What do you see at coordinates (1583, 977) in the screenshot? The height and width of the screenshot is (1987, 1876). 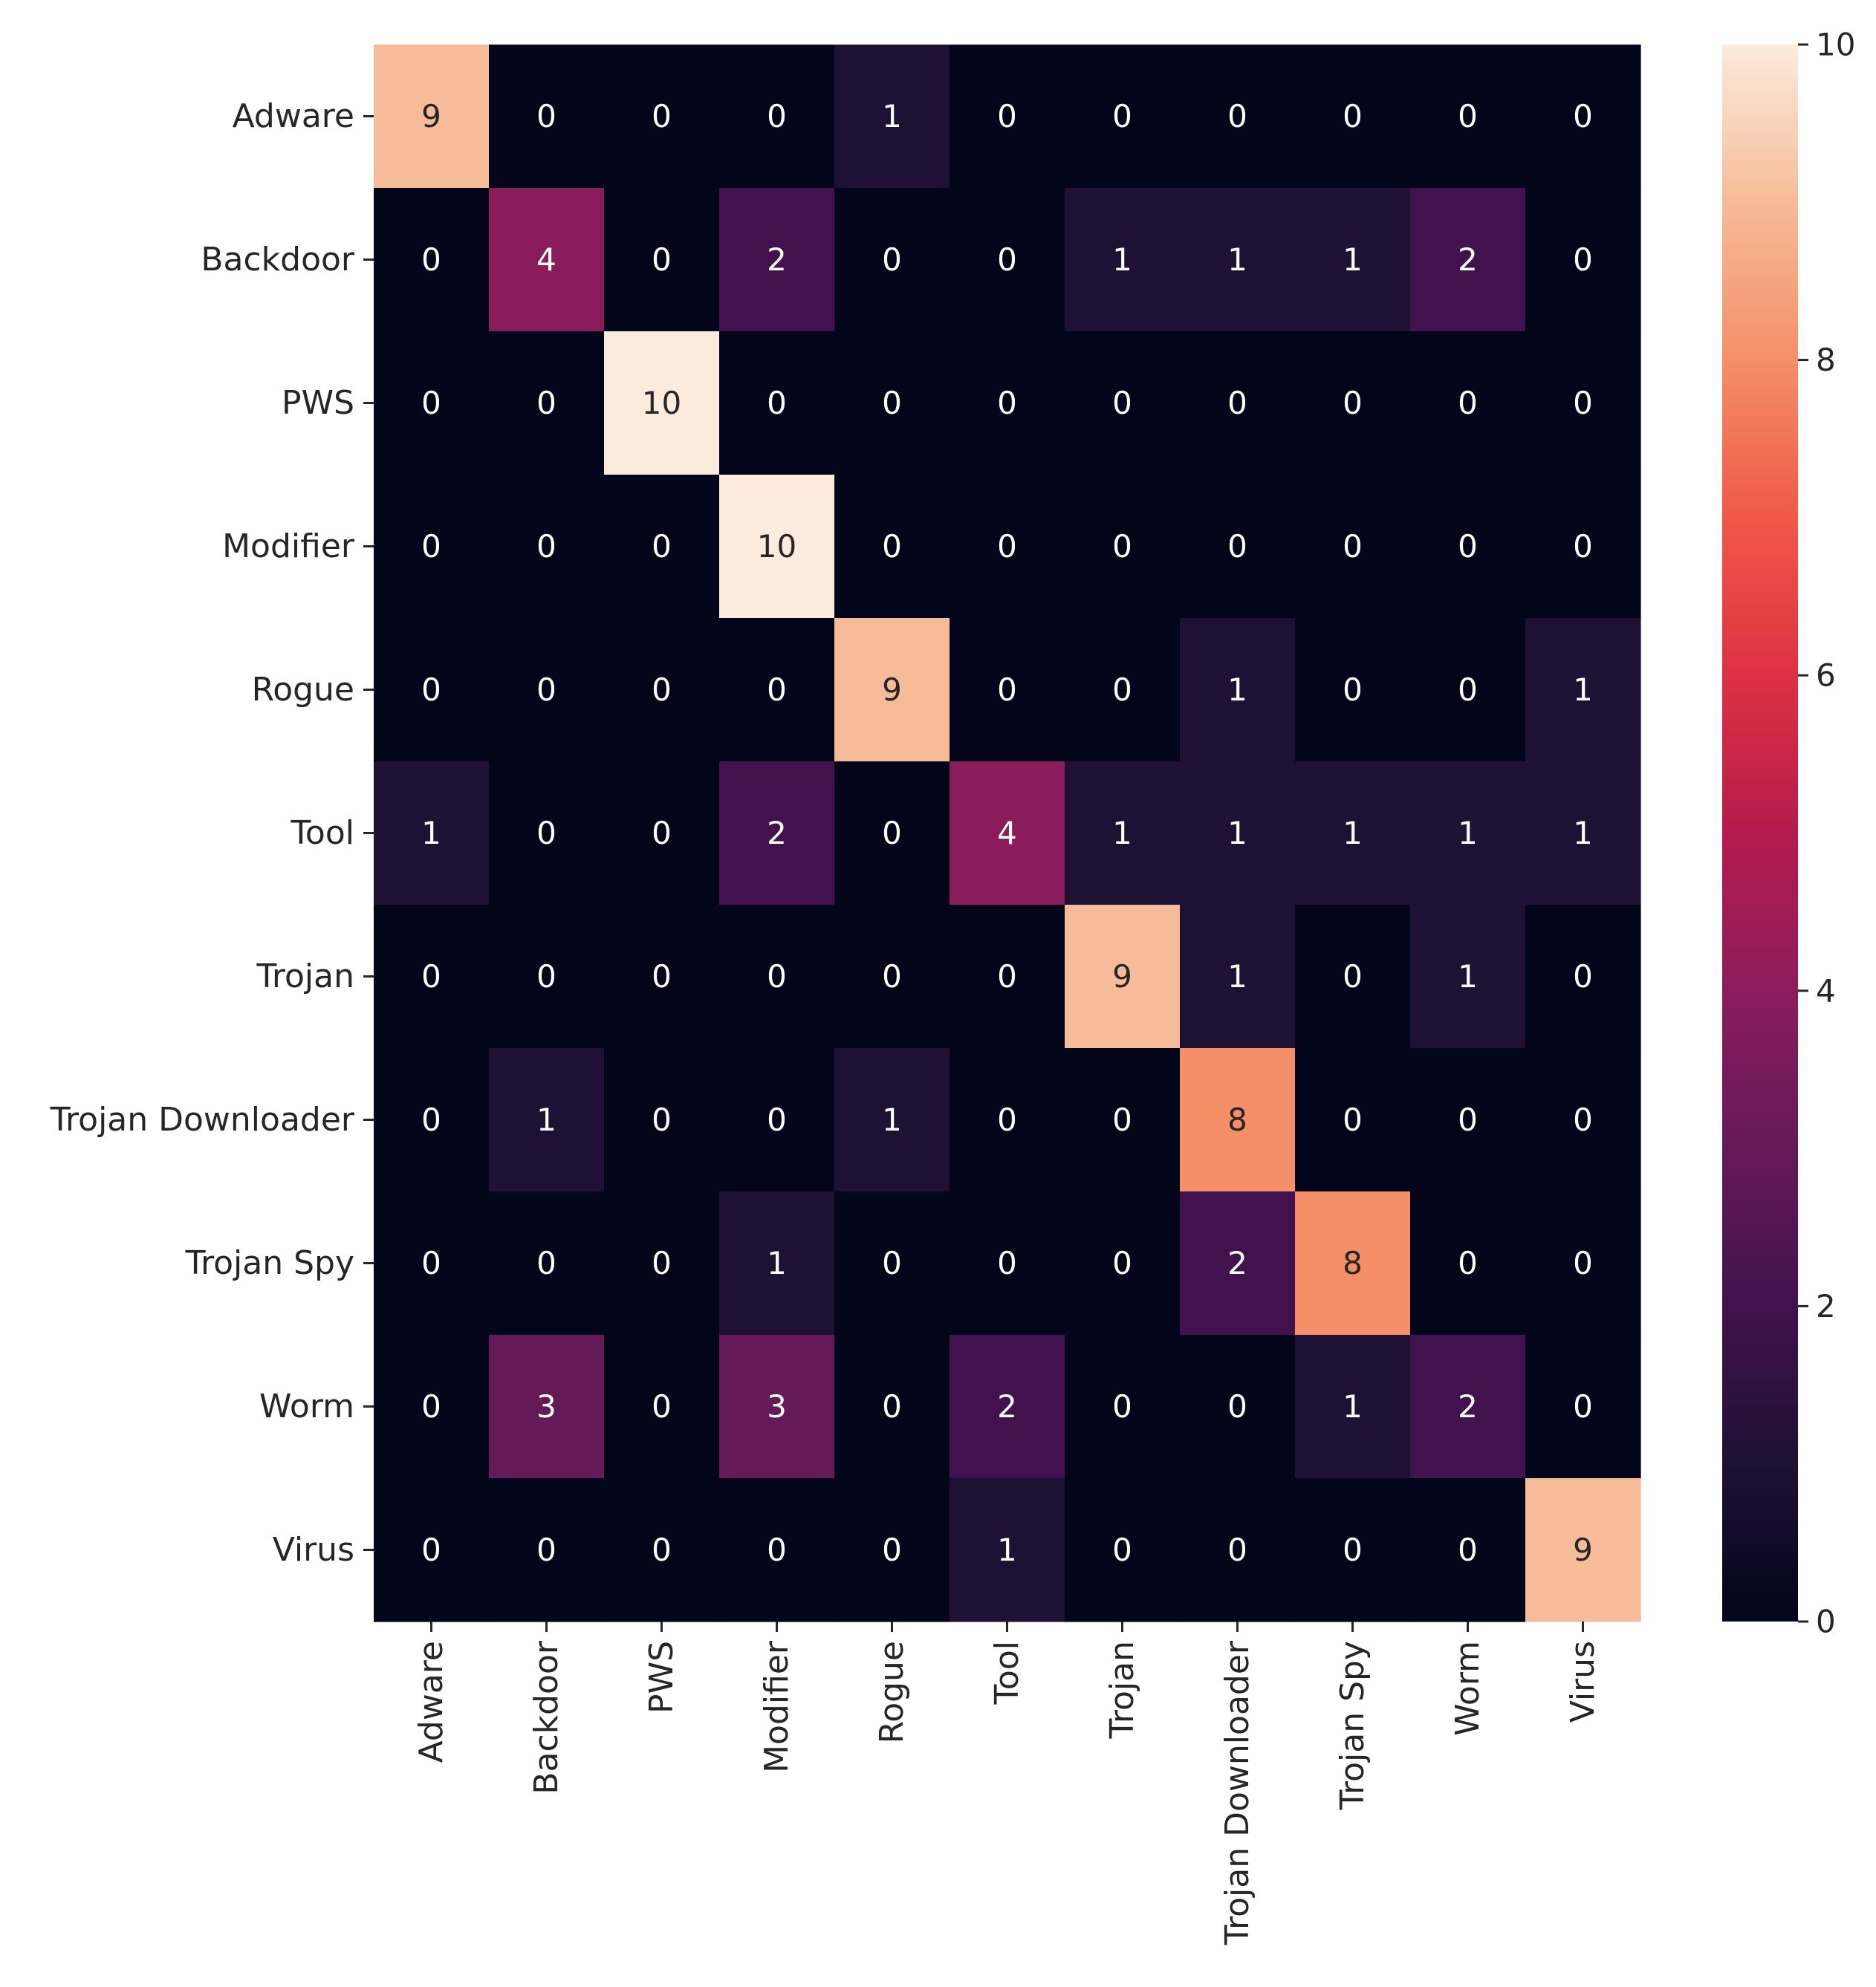 I see `cell-value-r6-c10: 0` at bounding box center [1583, 977].